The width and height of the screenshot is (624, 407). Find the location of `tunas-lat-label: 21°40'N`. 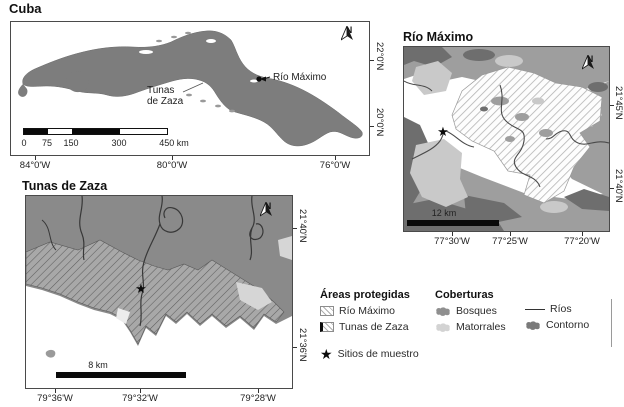

tunas-lat-label: 21°40'N is located at coordinates (302, 226).